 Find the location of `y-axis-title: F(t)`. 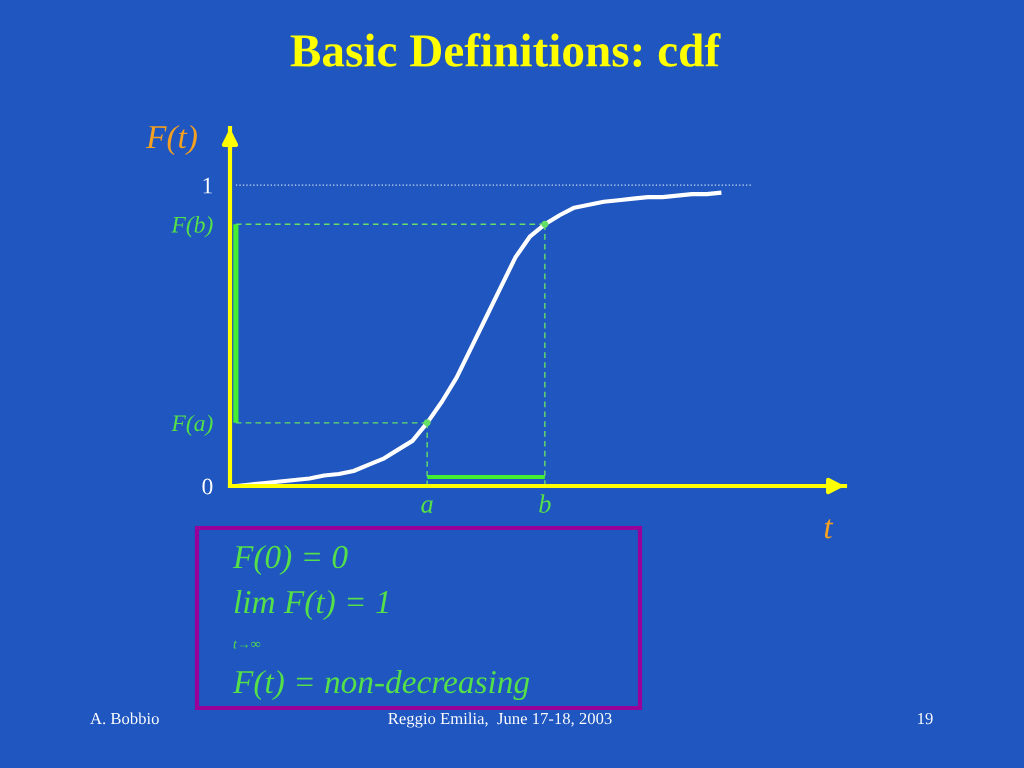

y-axis-title: F(t) is located at coordinates (171, 140).